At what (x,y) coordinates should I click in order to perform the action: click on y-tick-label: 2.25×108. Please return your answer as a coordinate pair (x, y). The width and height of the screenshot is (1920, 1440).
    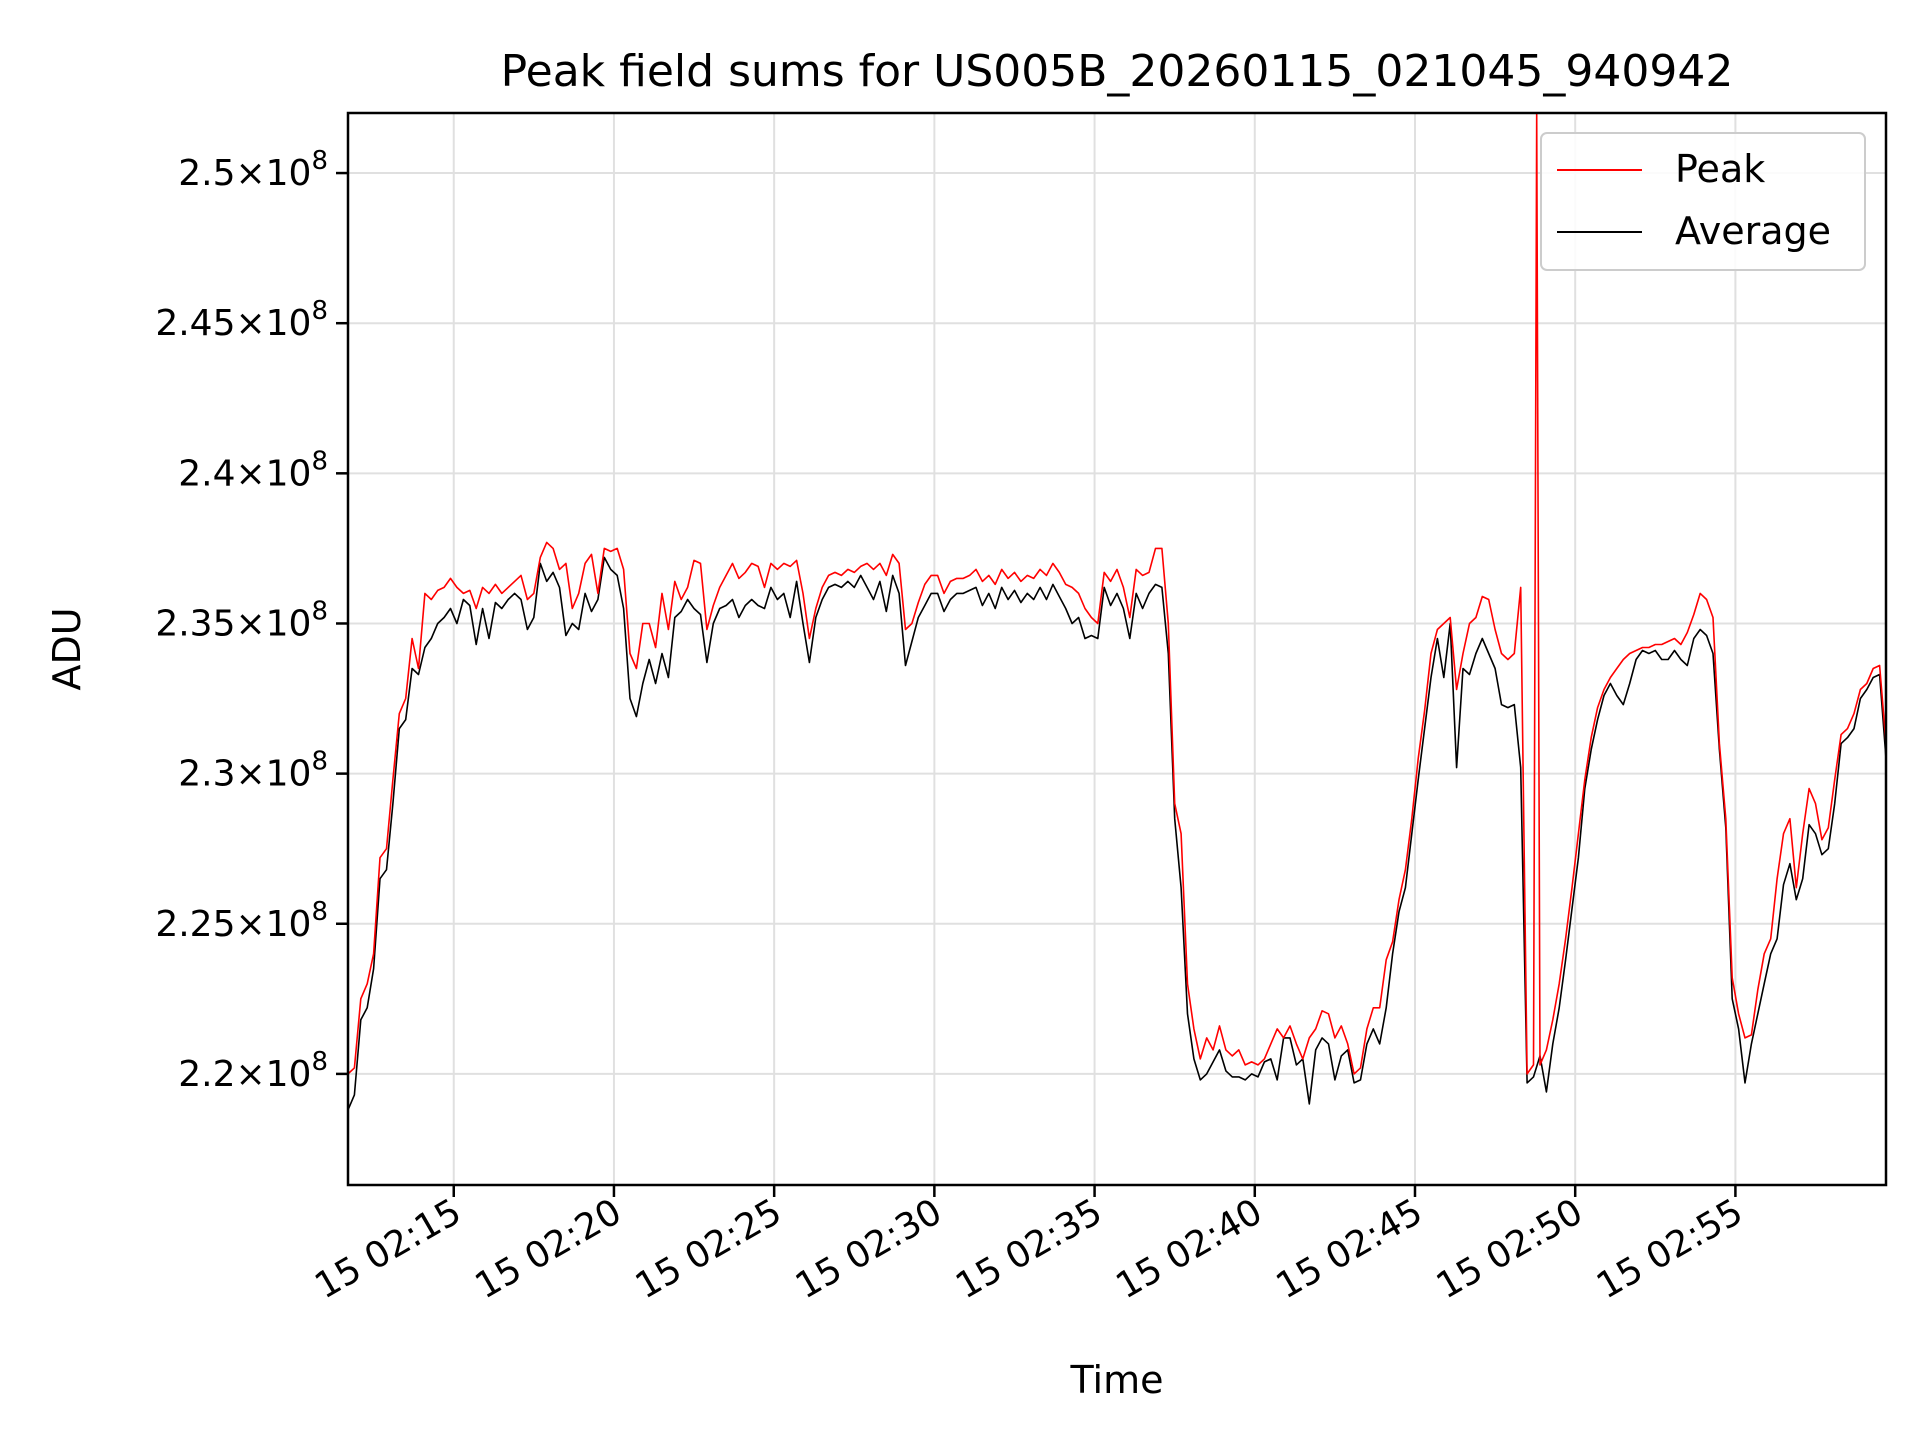
    Looking at the image, I should click on (241, 921).